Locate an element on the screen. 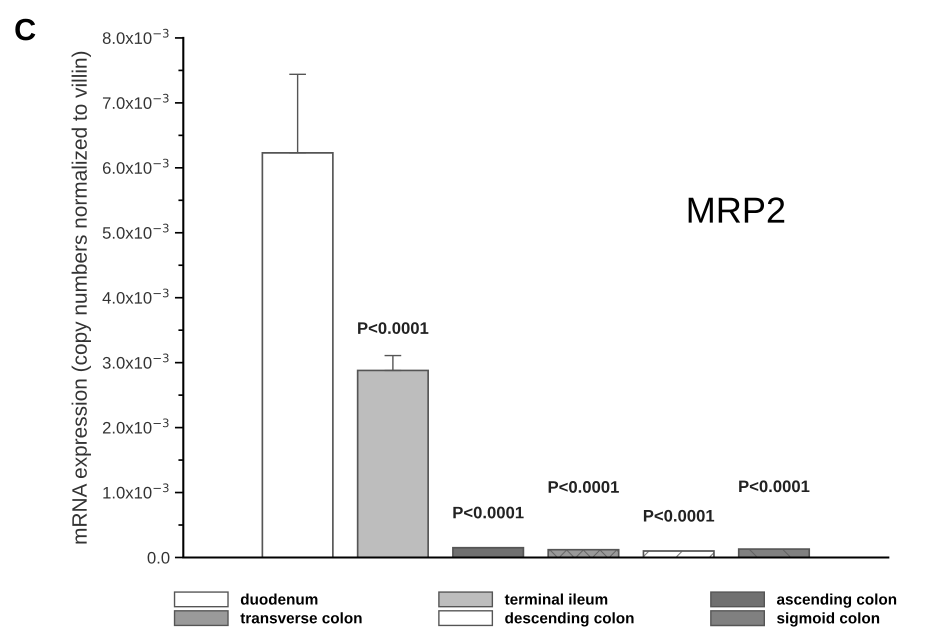 This screenshot has height=643, width=940. legend-label: terminal ileum is located at coordinates (556, 599).